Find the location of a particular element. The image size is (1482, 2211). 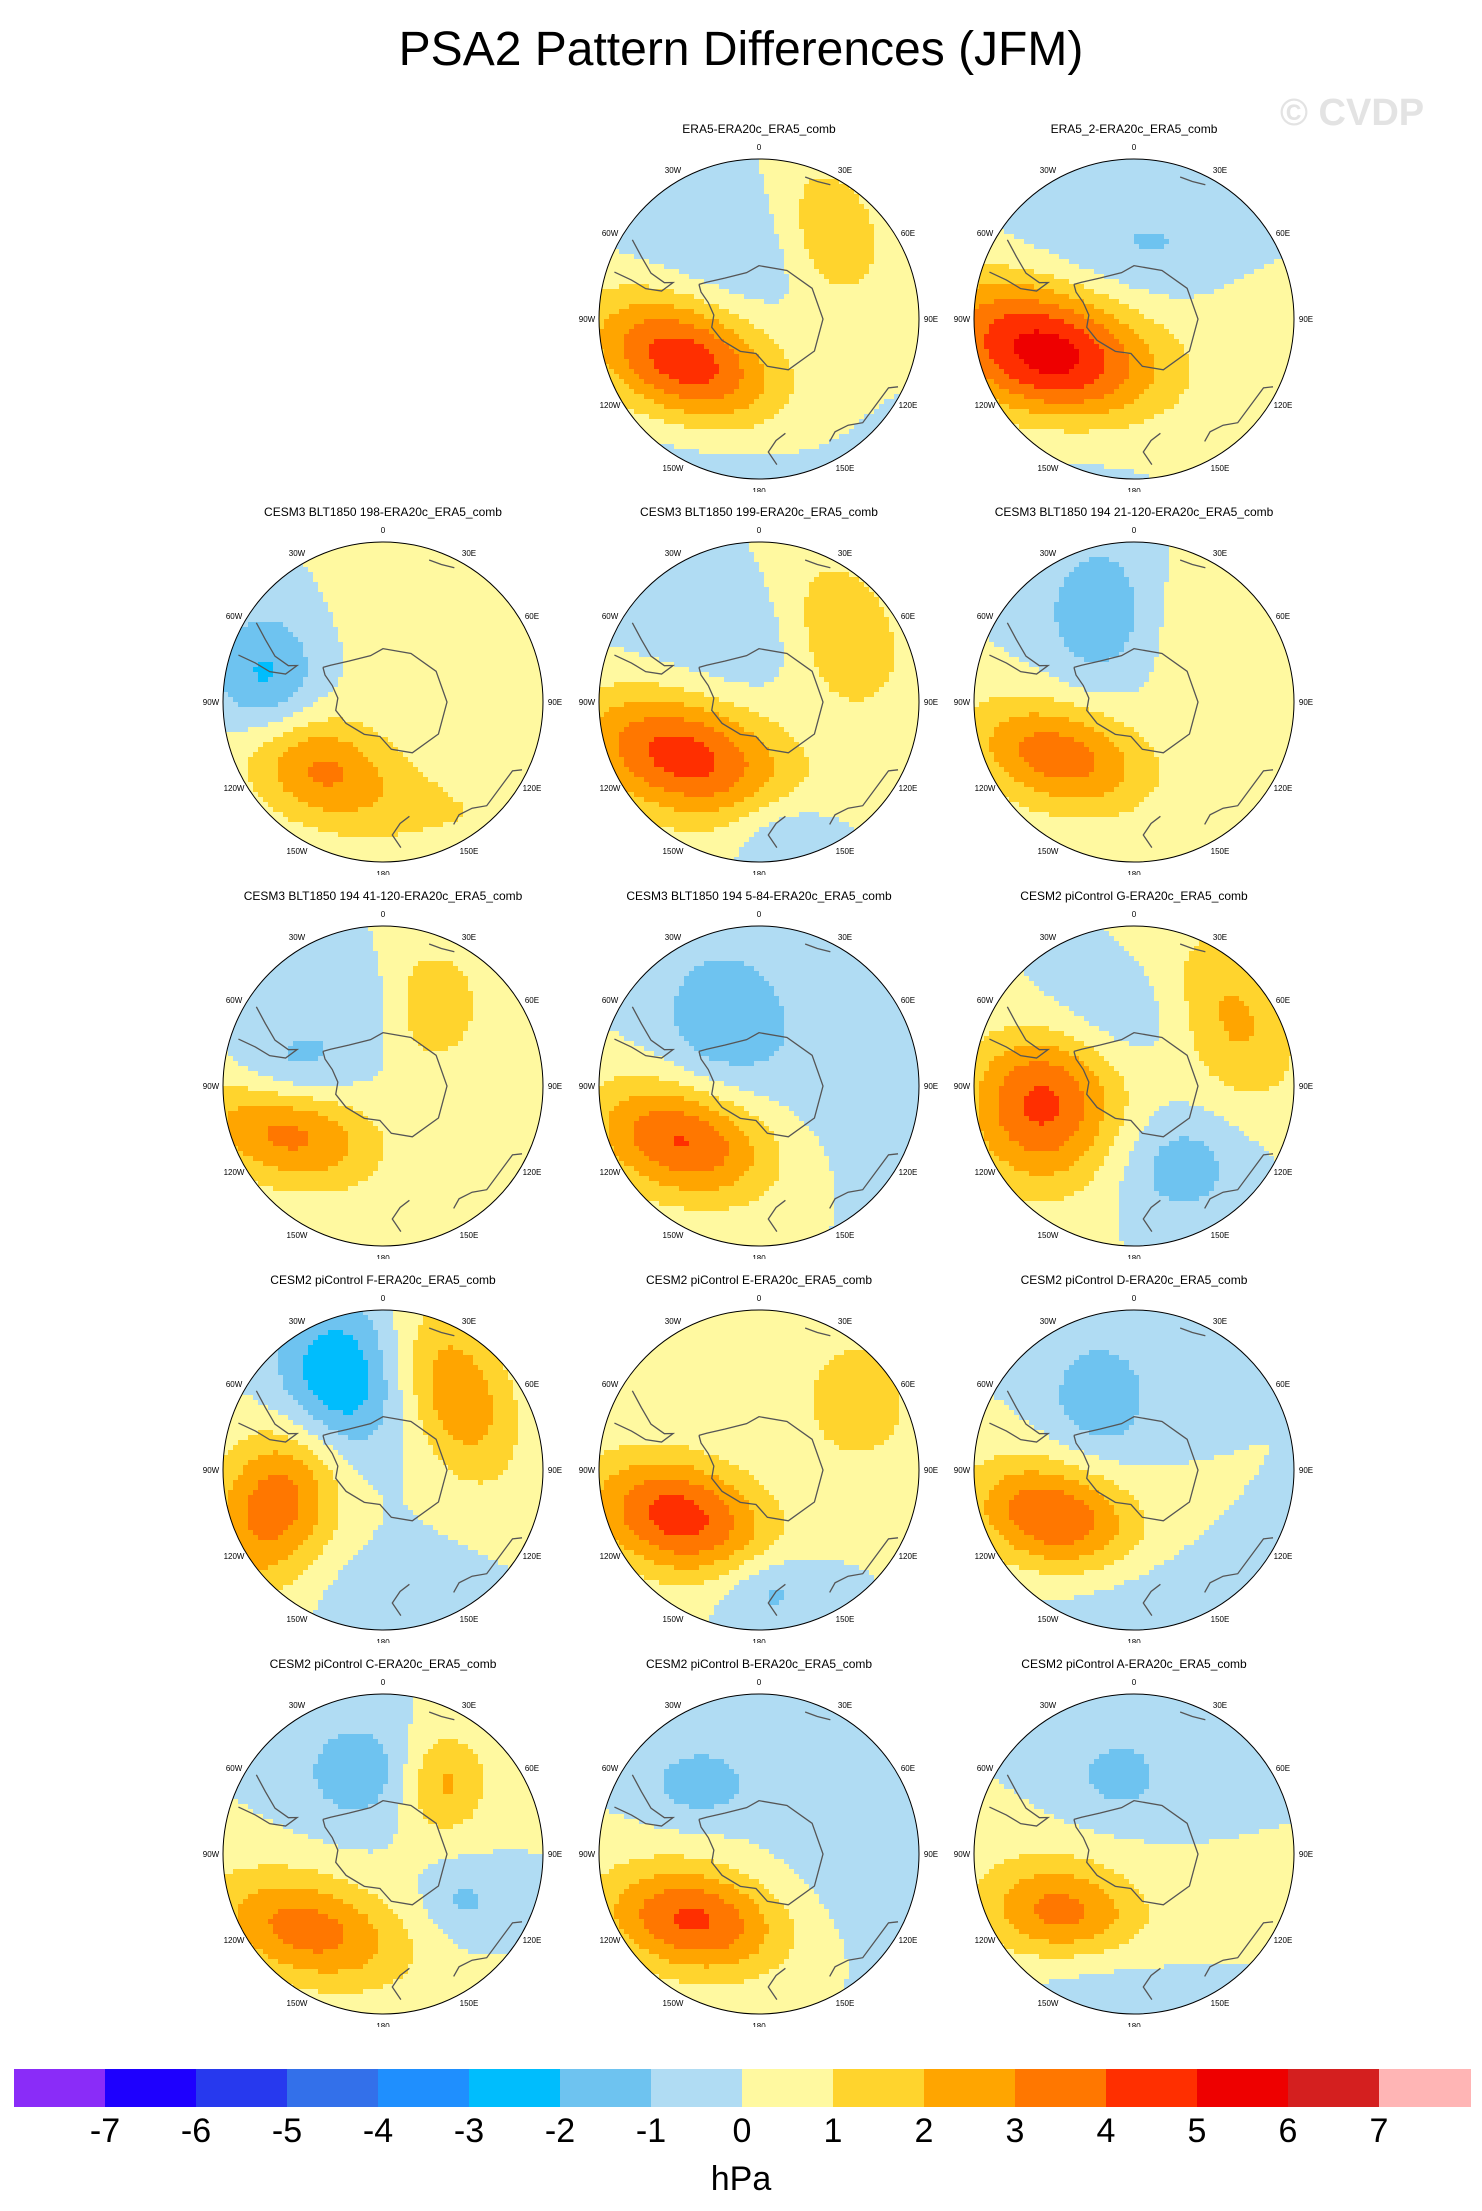

panel-title: CESM3 BLT1850 194 5-84-ERA20c_ERA5_comb is located at coordinates (759, 896).